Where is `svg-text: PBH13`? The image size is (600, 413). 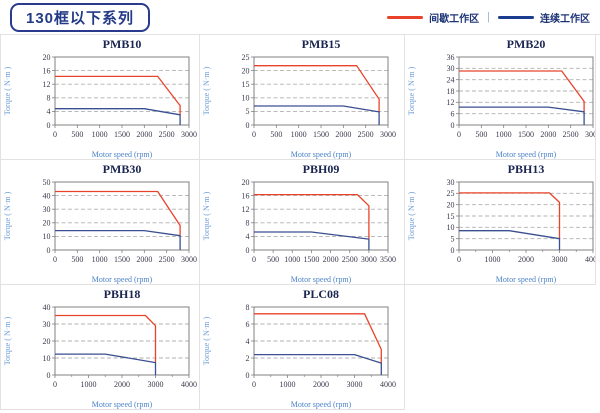
svg-text: PBH13 is located at coordinates (526, 169).